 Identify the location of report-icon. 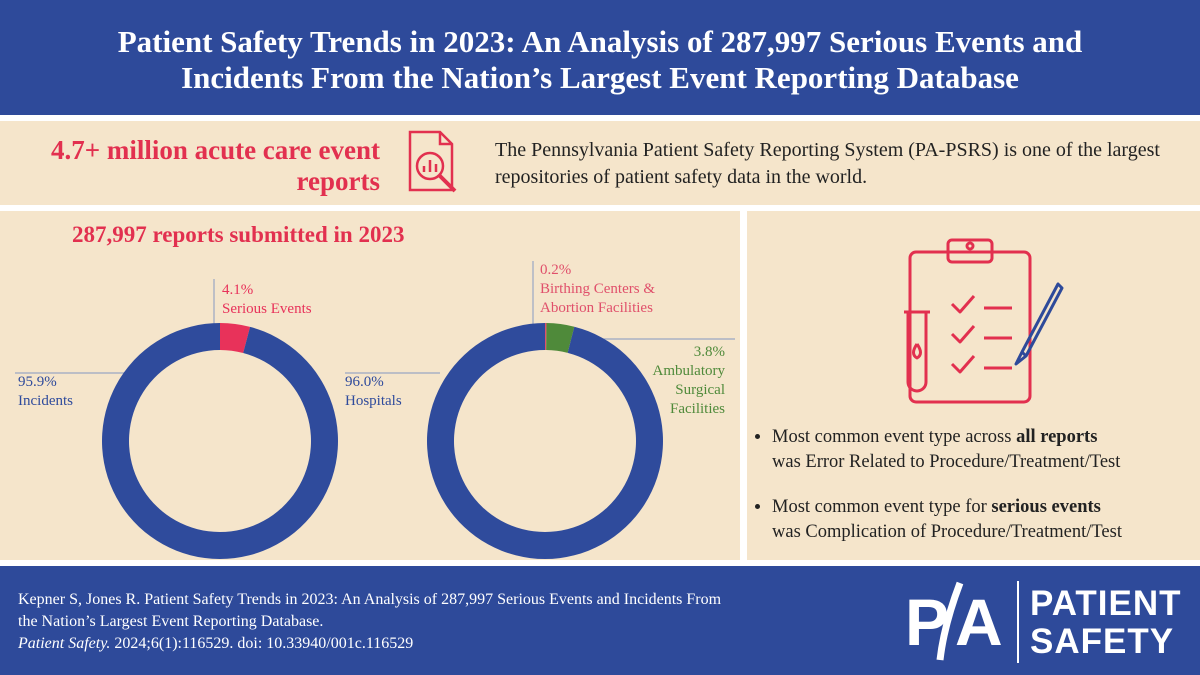
(432, 161).